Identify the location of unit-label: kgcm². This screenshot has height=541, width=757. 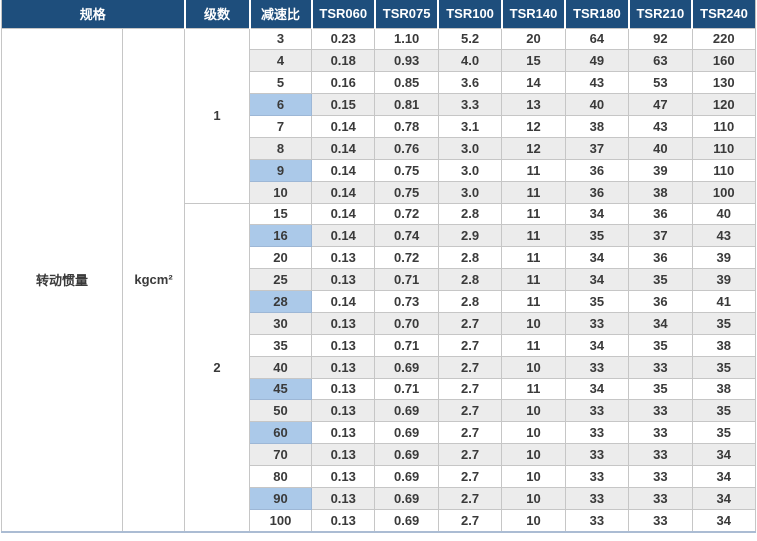
(153, 280).